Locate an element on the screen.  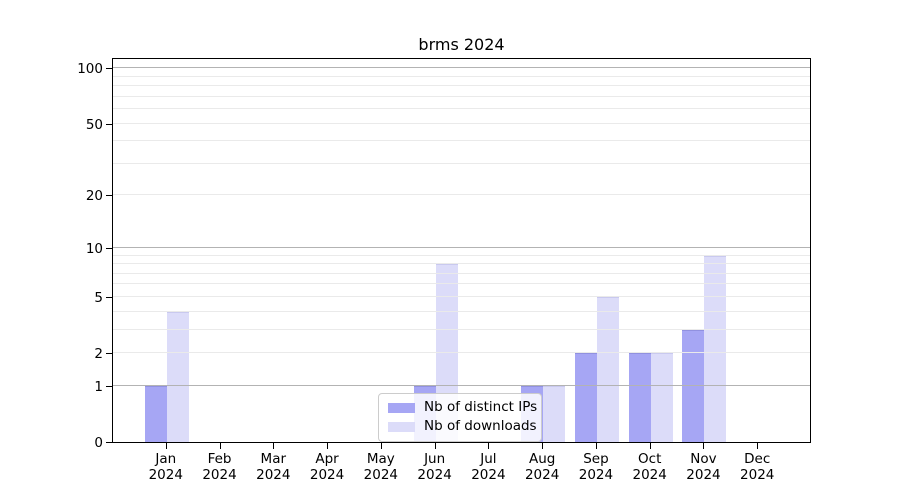
x-tick-jan is located at coordinates (166, 446).